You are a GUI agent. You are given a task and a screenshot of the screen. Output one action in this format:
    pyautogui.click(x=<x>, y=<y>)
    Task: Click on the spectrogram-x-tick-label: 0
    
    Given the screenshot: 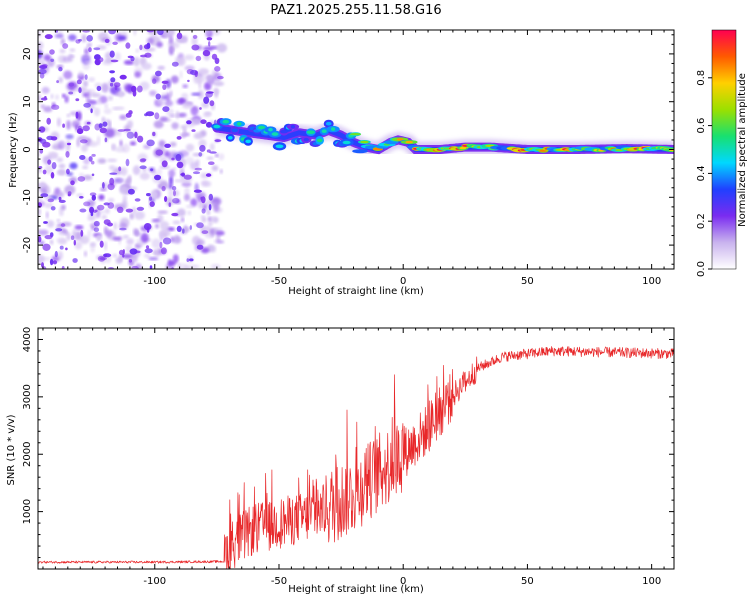 What is the action you would take?
    pyautogui.click(x=403, y=281)
    